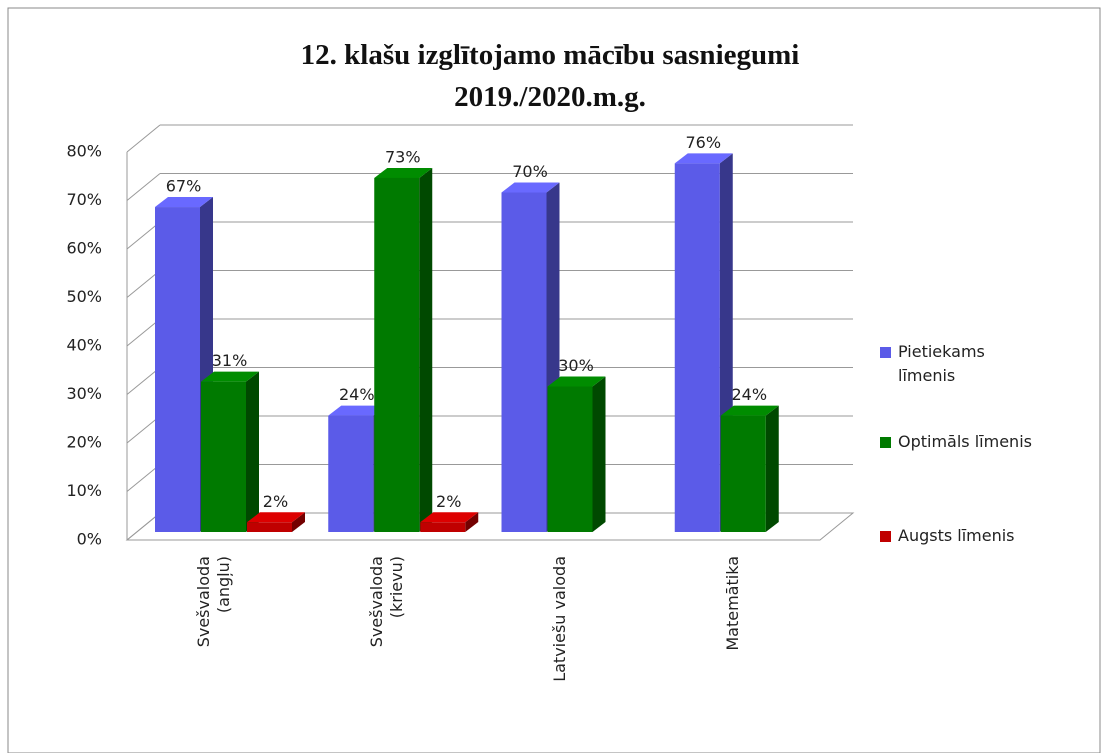 Image resolution: width=1102 pixels, height=753 pixels. I want to click on y-tick-label: 30%, so click(84, 393).